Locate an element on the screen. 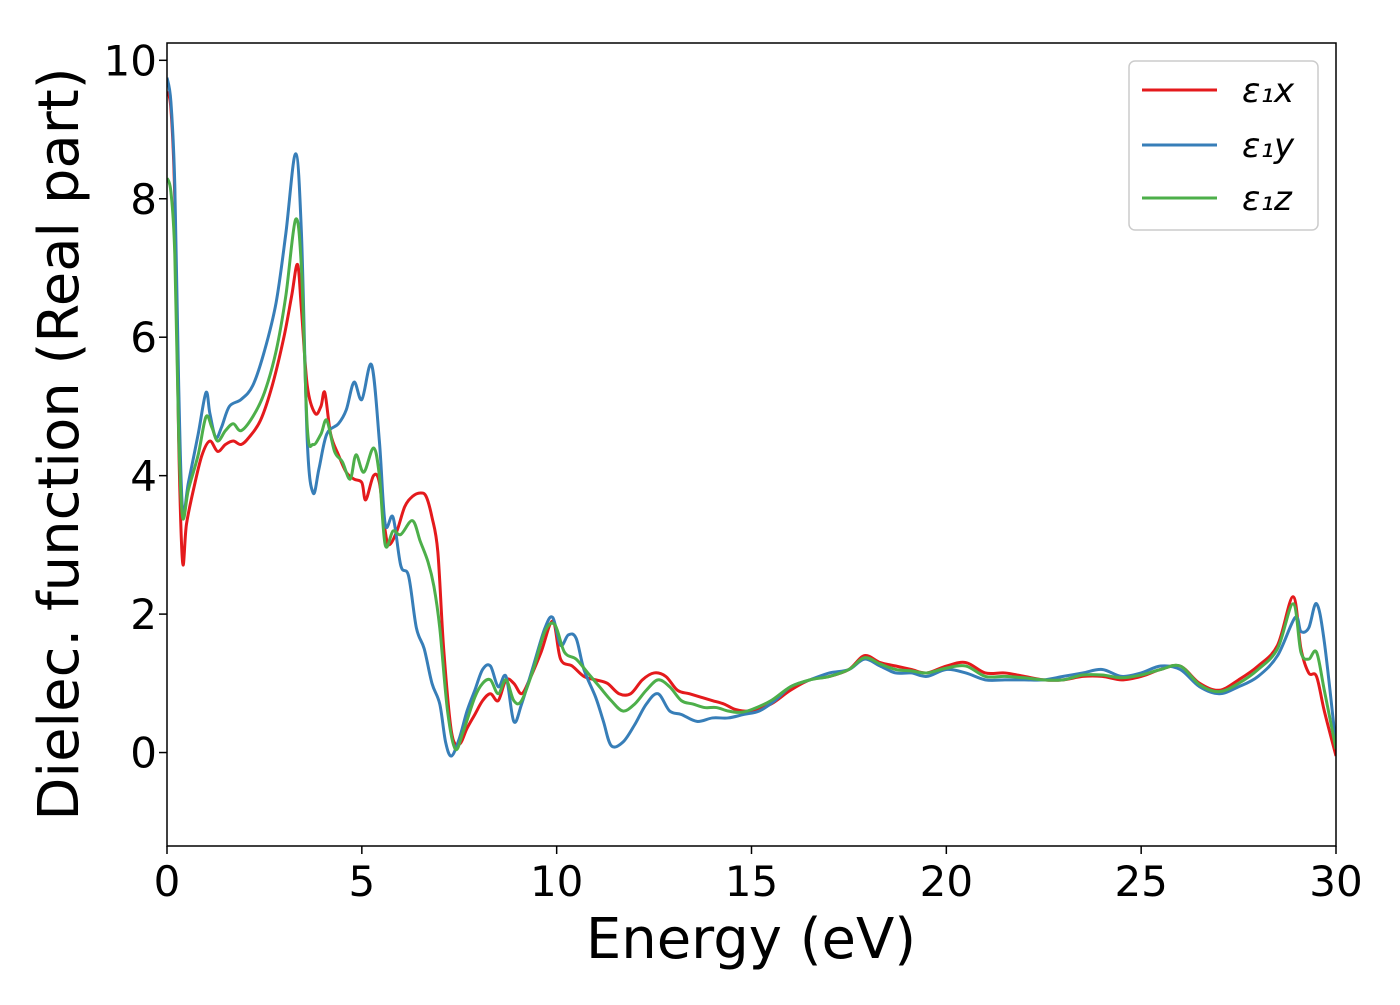 The image size is (1400, 1005). x-axis-label: Energy (eV) is located at coordinates (751, 939).